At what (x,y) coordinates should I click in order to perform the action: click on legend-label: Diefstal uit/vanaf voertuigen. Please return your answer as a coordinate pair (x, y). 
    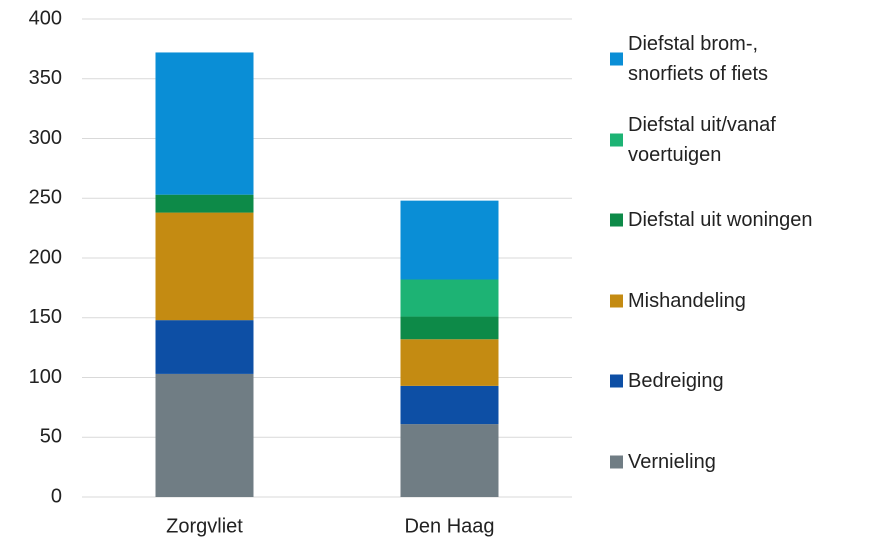
    Looking at the image, I should click on (702, 139).